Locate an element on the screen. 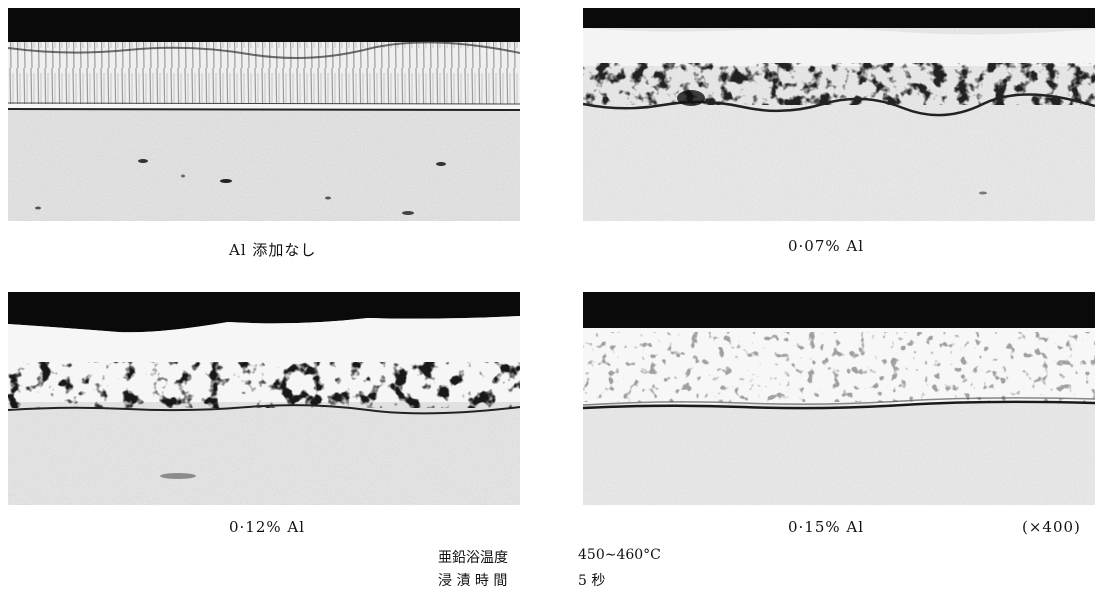 Image resolution: width=1098 pixels, height=594 pixels. magnification-label: (×400) is located at coordinates (1051, 527).